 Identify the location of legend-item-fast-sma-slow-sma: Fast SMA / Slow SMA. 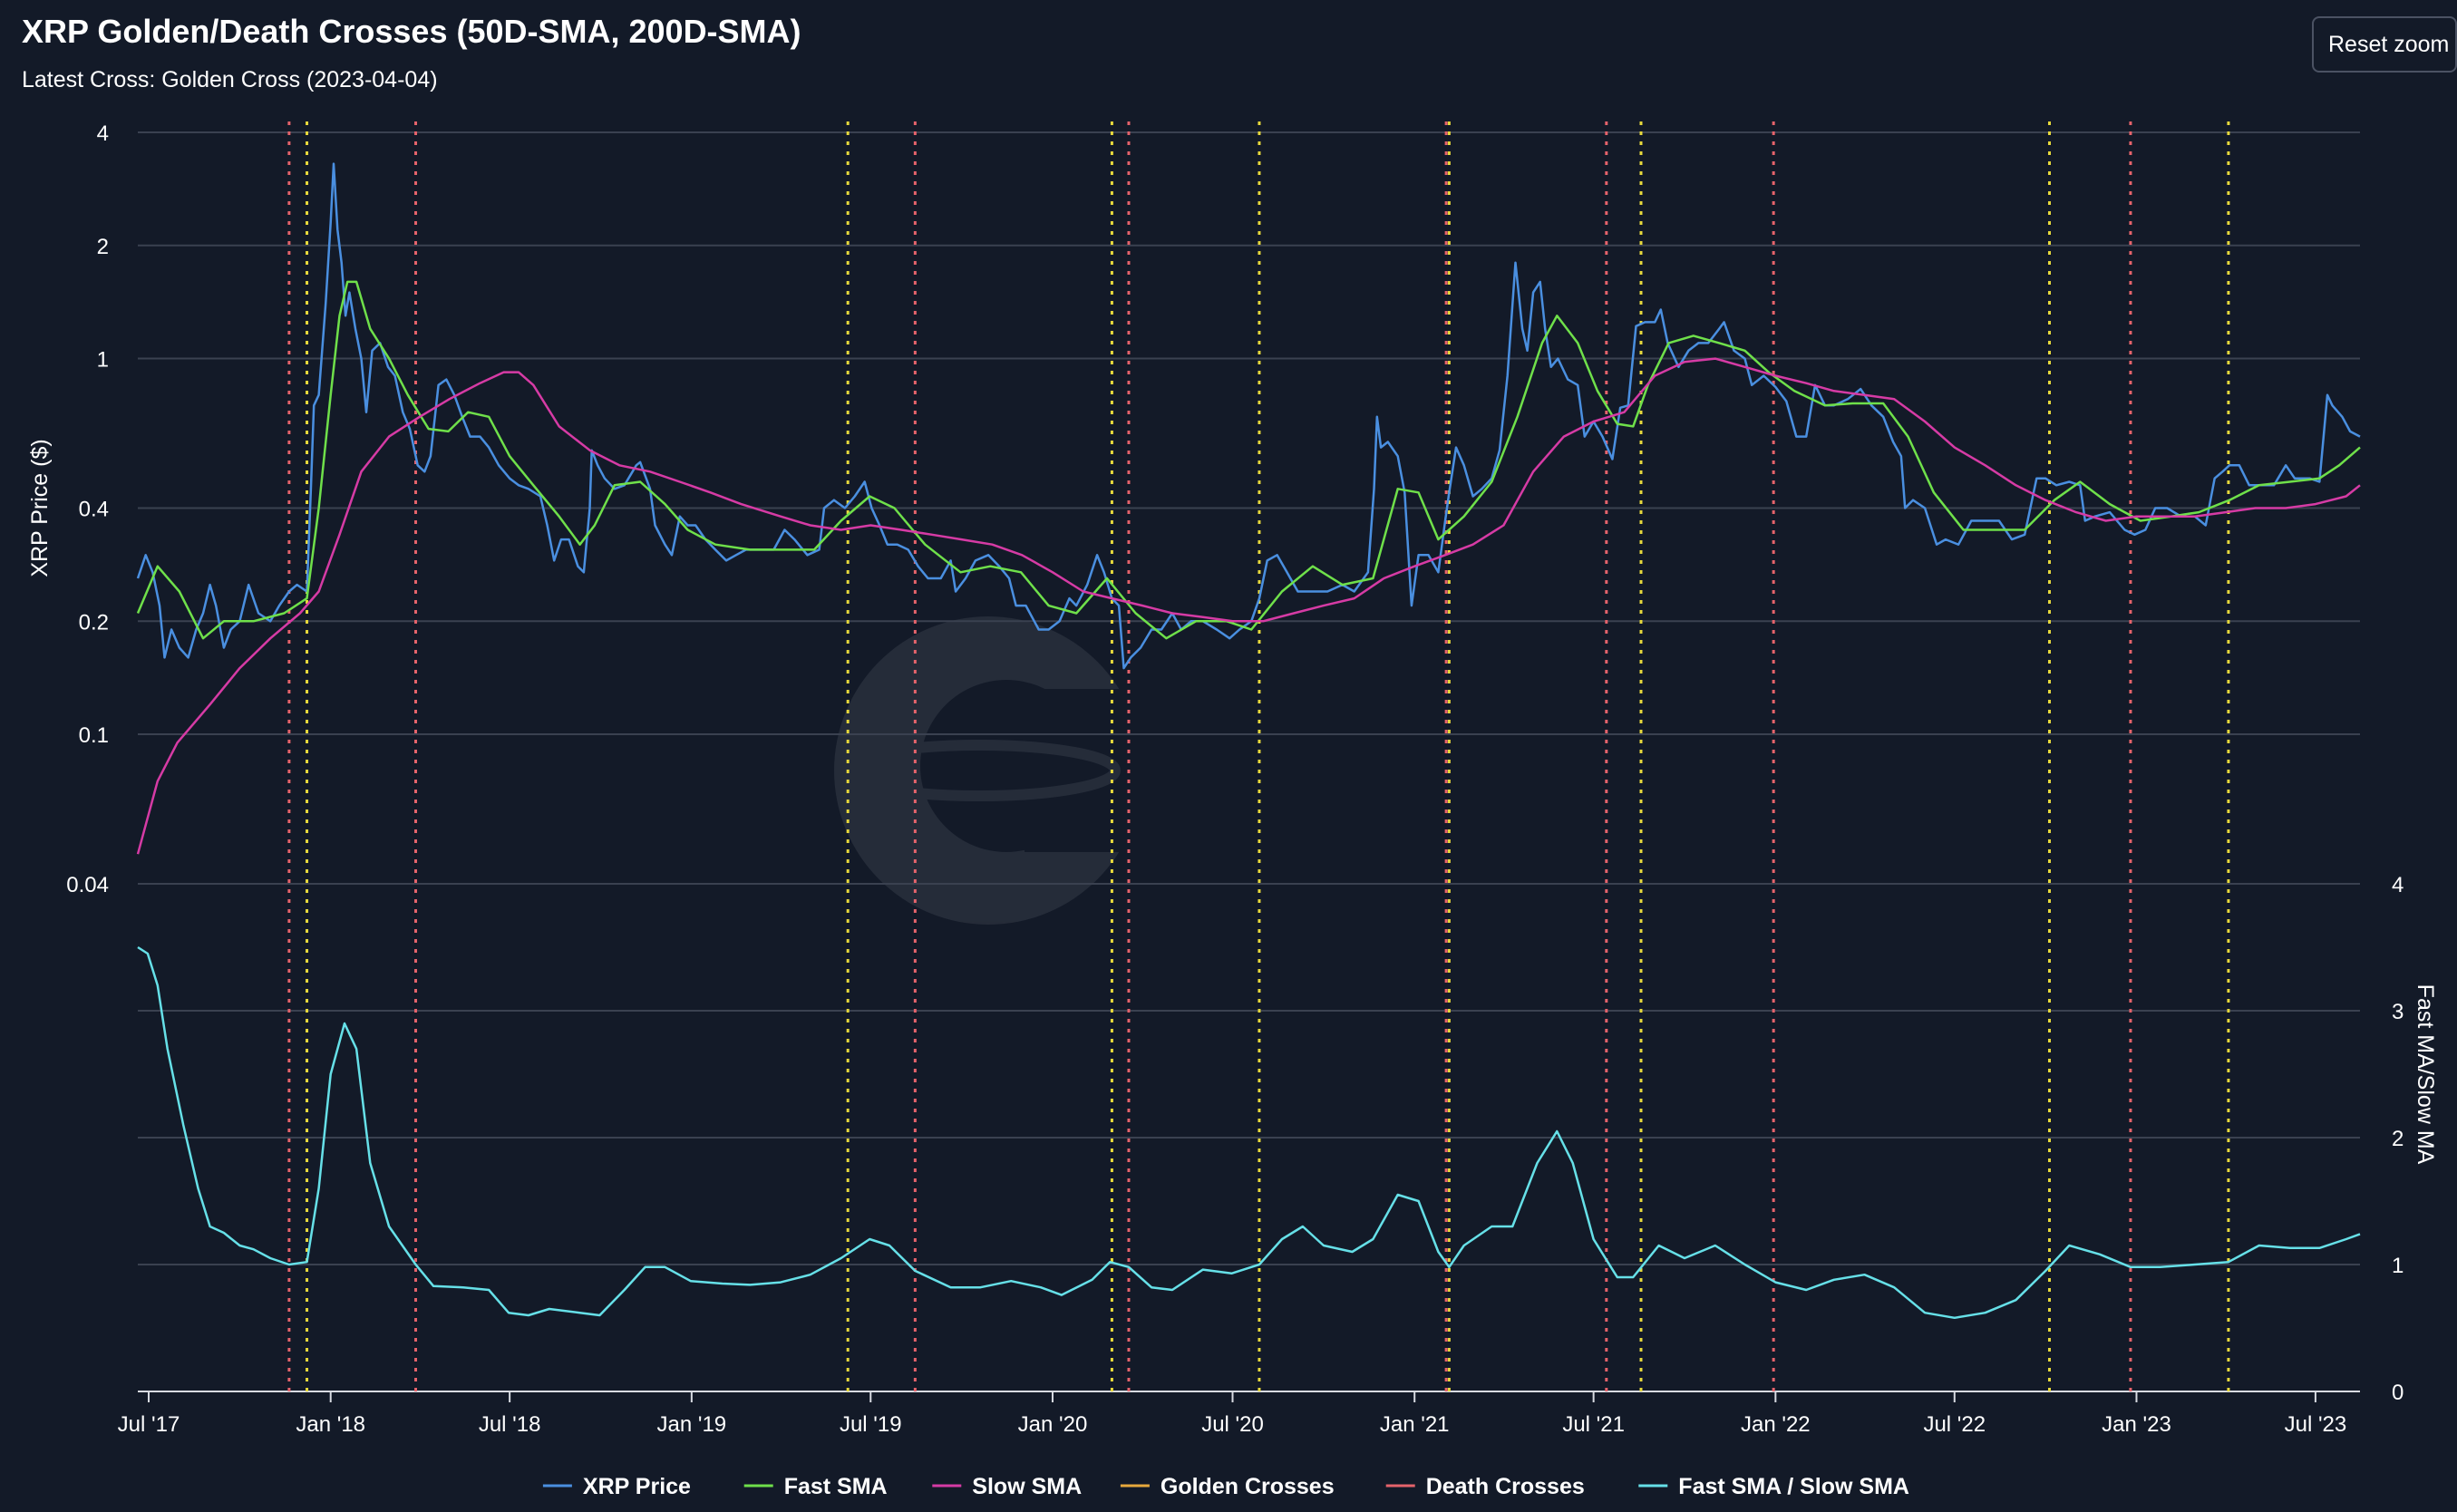
(1773, 1487).